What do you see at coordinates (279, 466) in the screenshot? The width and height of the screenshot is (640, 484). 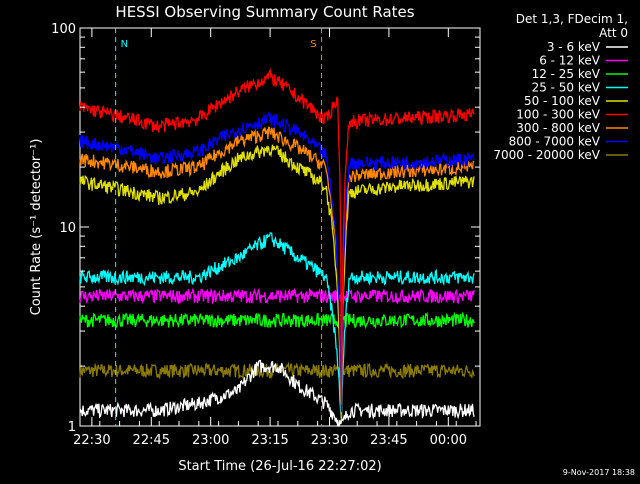 I see `x-axis-label: Start Time (26-Jul-16 22:27:02)` at bounding box center [279, 466].